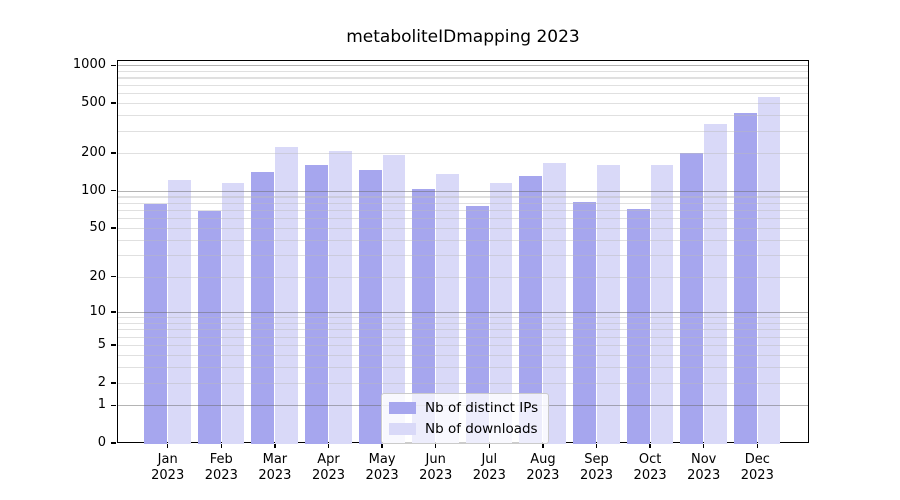  I want to click on y-tick-label: 200, so click(93, 153).